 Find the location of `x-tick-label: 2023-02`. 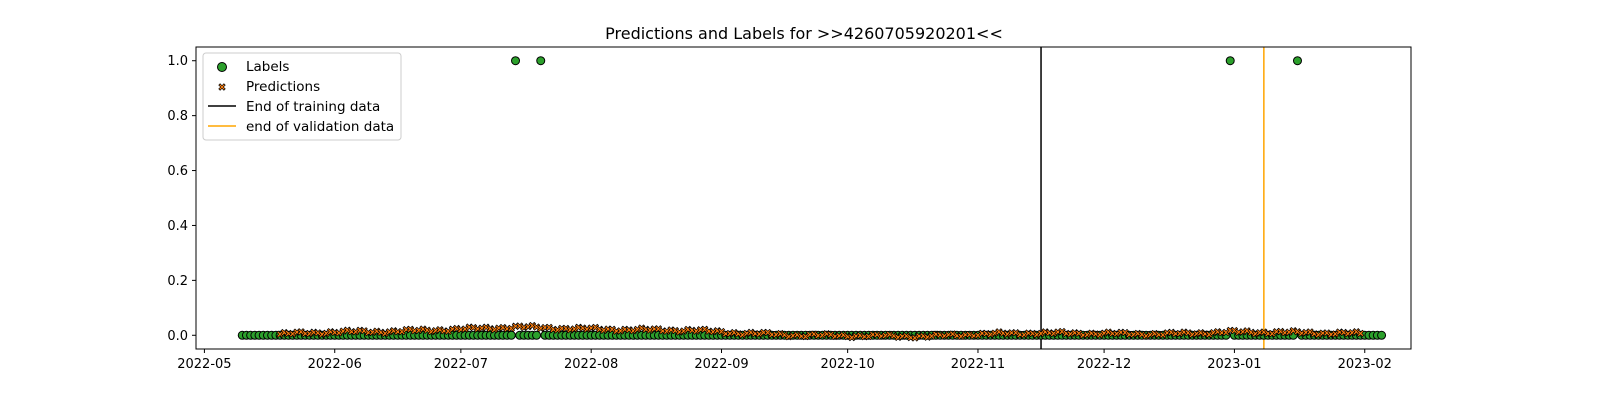

x-tick-label: 2023-02 is located at coordinates (1365, 364).